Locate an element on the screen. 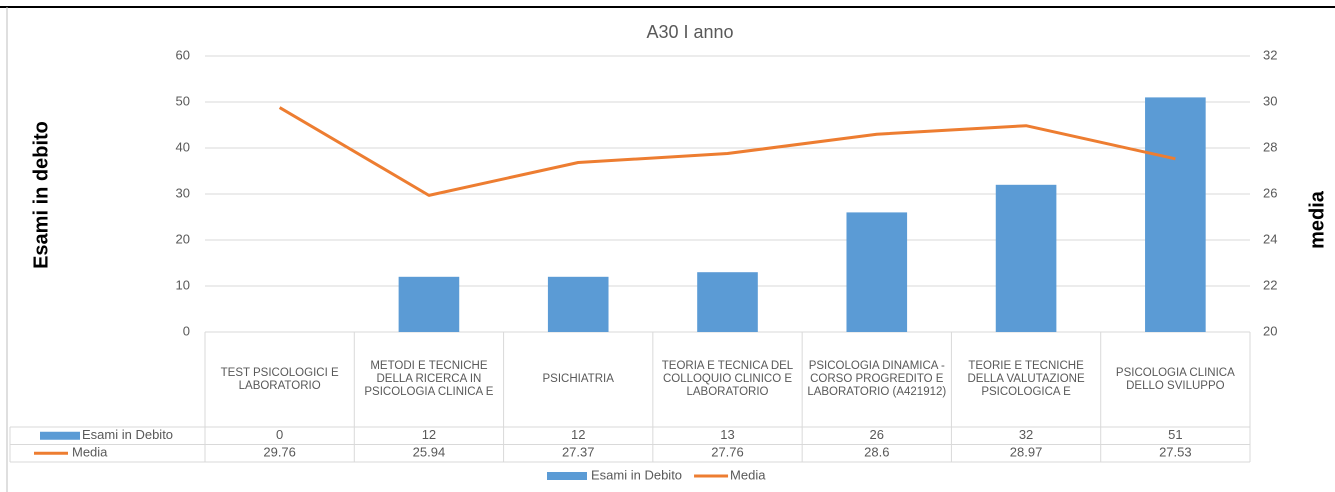 This screenshot has height=492, width=1335. y-tick-label: 60 is located at coordinates (183, 54).